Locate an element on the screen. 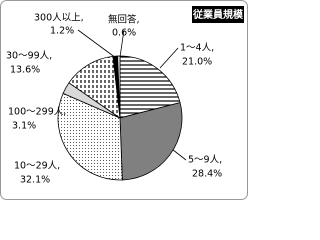 Image resolution: width=320 pixels, height=240 pixels. slice-category: 300人以上, is located at coordinates (59, 18).